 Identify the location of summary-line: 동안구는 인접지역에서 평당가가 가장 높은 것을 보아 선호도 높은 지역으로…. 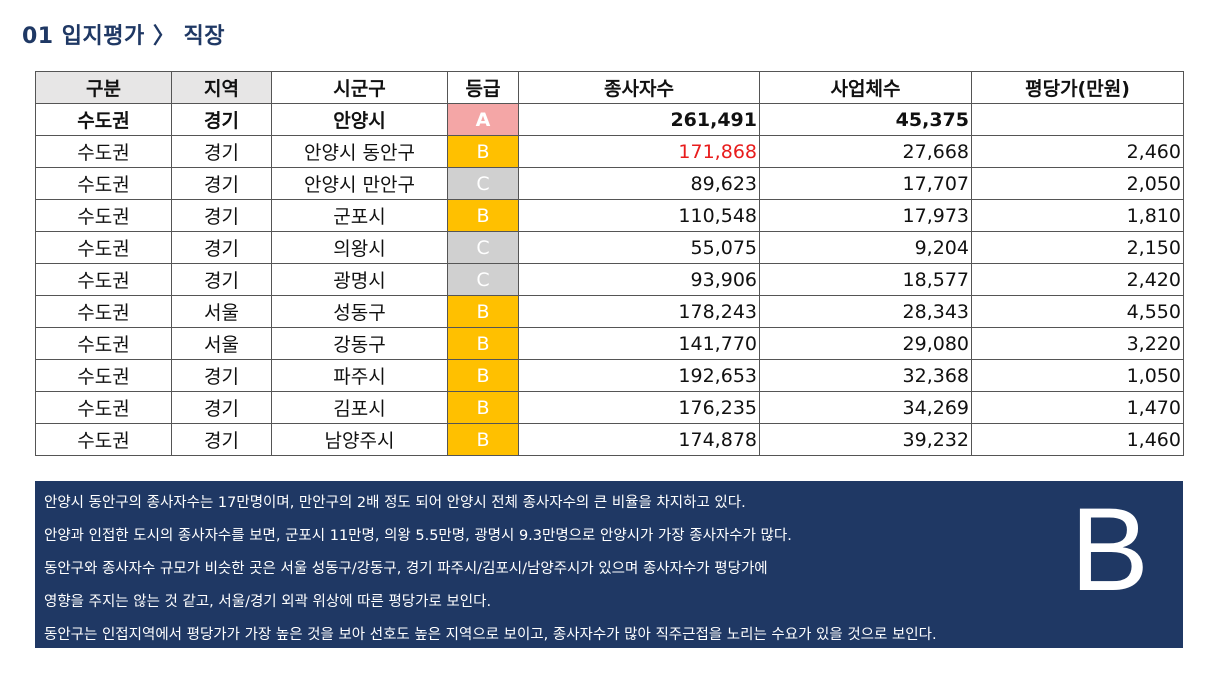
(490, 635).